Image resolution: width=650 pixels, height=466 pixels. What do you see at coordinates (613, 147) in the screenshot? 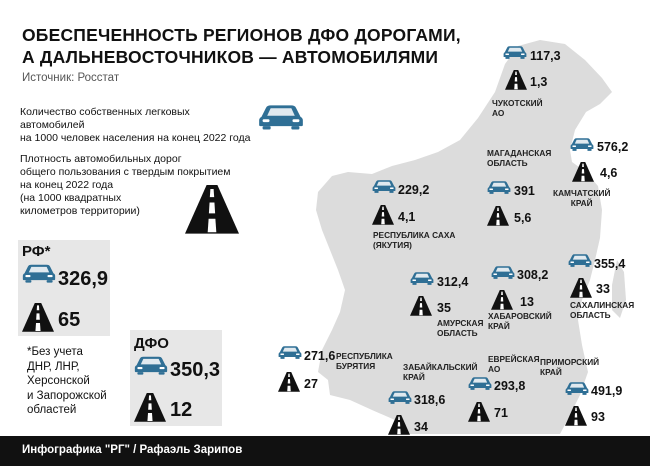
I see `kamchatka-cars-value: 576,2` at bounding box center [613, 147].